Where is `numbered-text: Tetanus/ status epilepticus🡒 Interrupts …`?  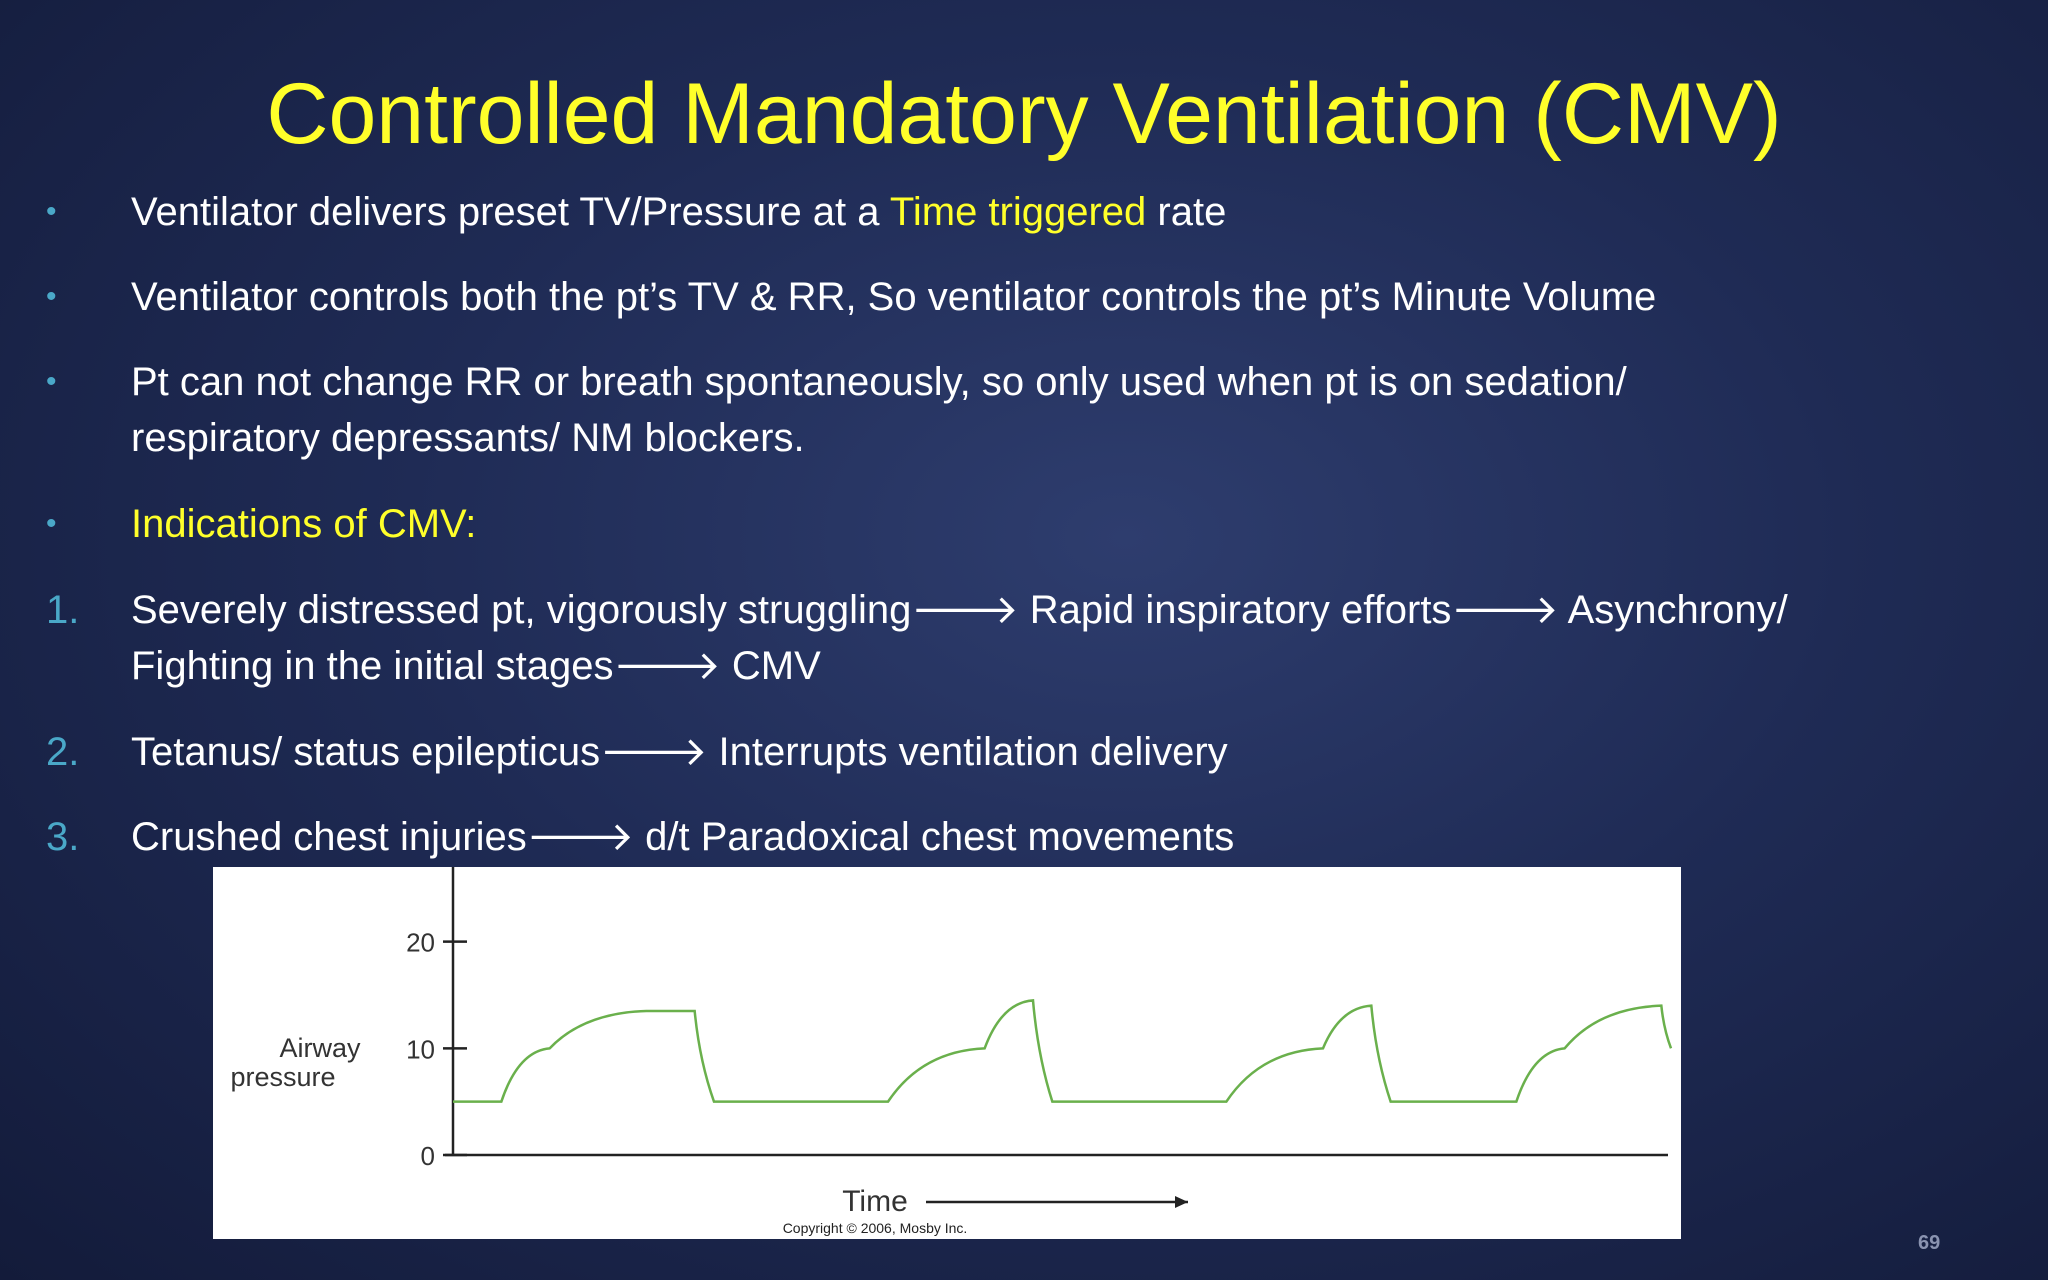
numbered-text: Tetanus/ status epilepticus🡒 Interrupts … is located at coordinates (679, 752).